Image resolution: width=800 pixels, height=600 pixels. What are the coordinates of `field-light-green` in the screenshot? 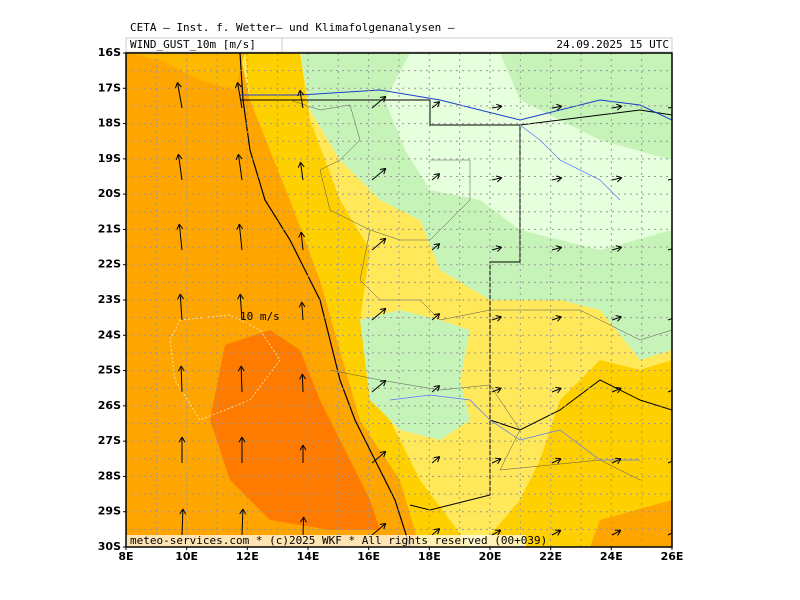 It's located at (528, 151).